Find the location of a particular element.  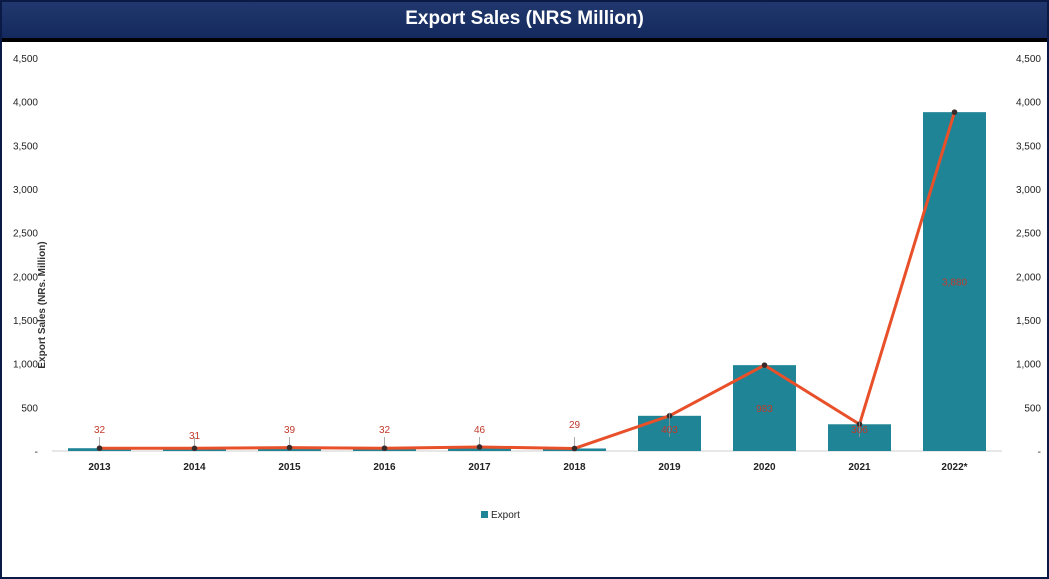

y-tick-label-right: 1,500 is located at coordinates (1028, 321).